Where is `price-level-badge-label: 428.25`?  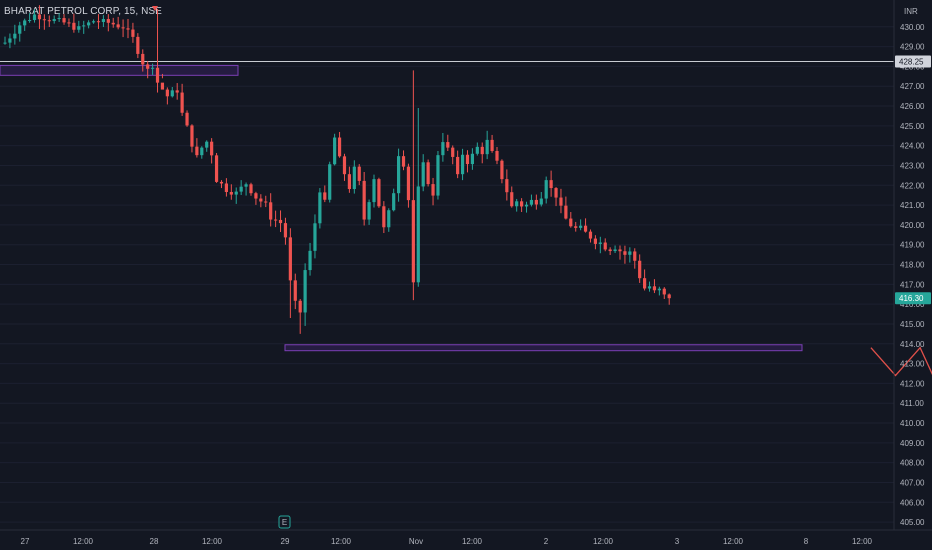
price-level-badge-label: 428.25 is located at coordinates (911, 61).